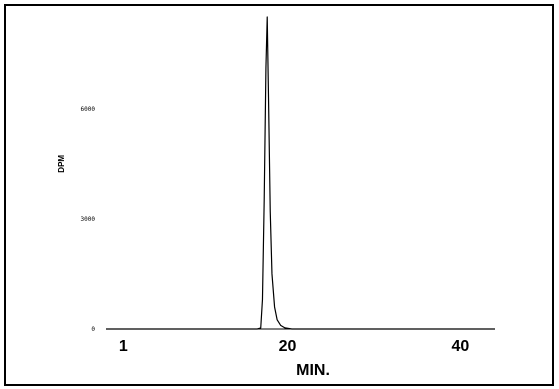  I want to click on x-ticks: 1 20 40, so click(294, 346).